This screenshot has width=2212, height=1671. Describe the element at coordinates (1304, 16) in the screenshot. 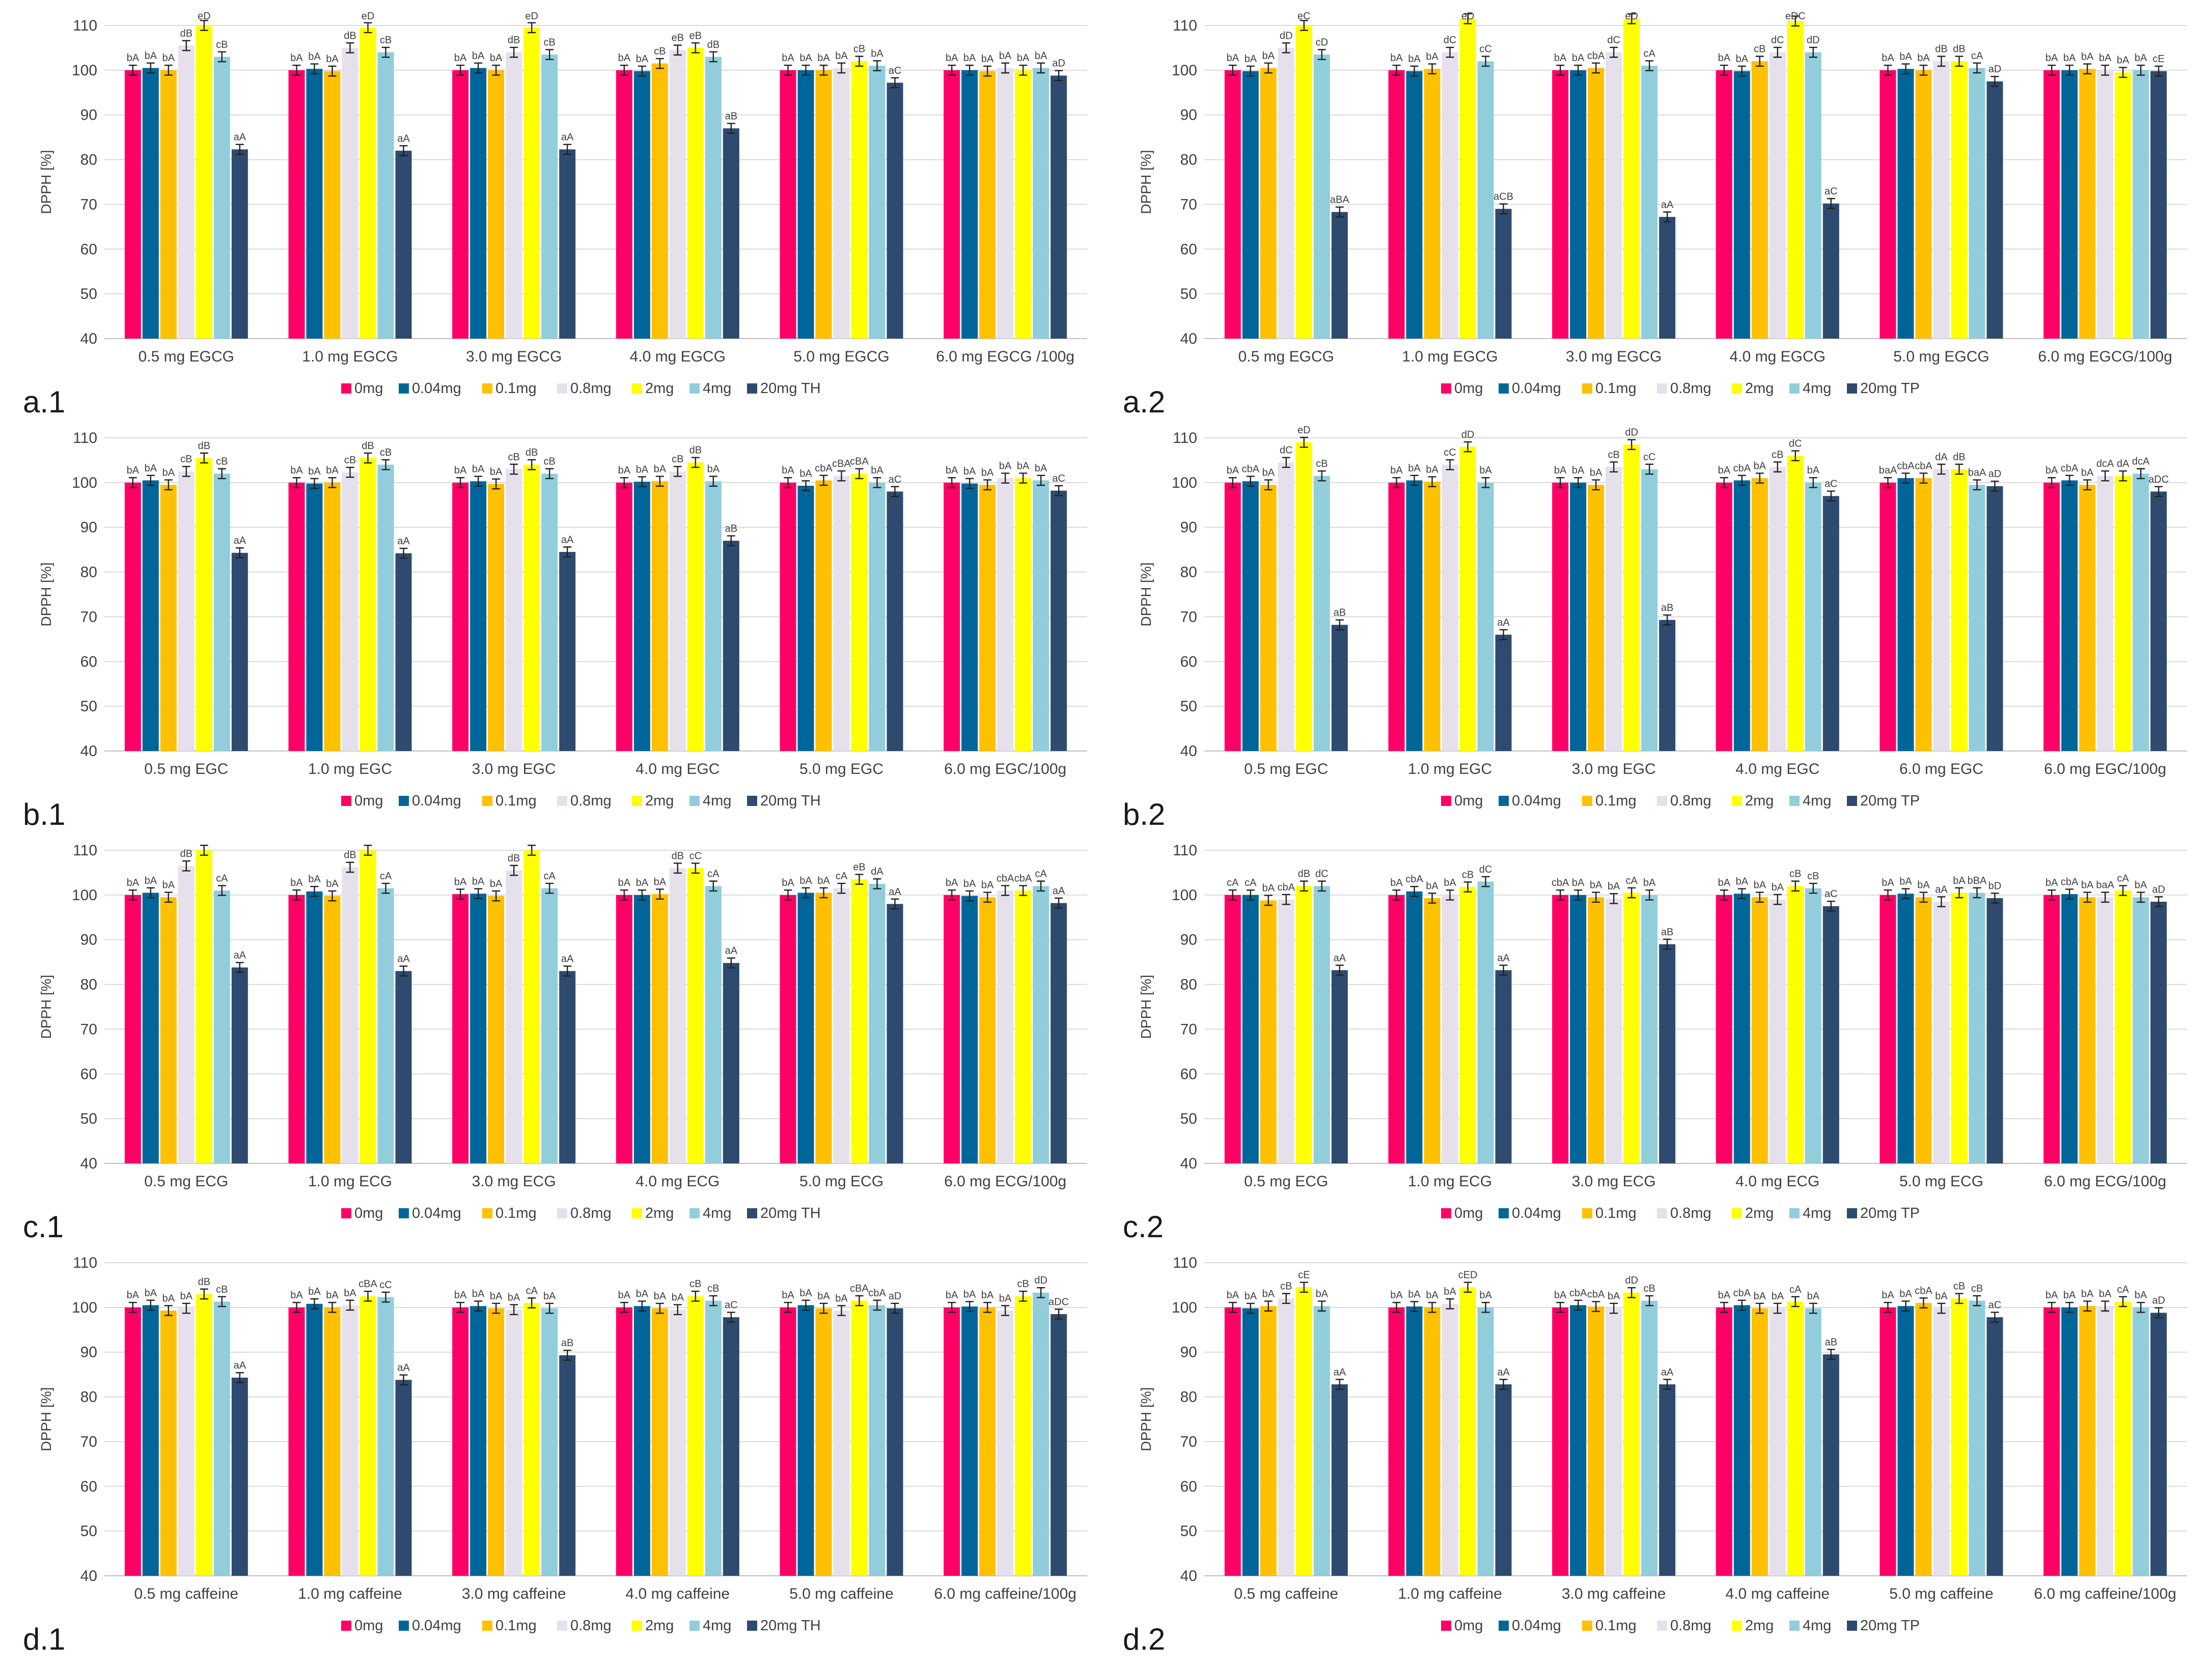

I see `bar-significance-label: eC` at that location.